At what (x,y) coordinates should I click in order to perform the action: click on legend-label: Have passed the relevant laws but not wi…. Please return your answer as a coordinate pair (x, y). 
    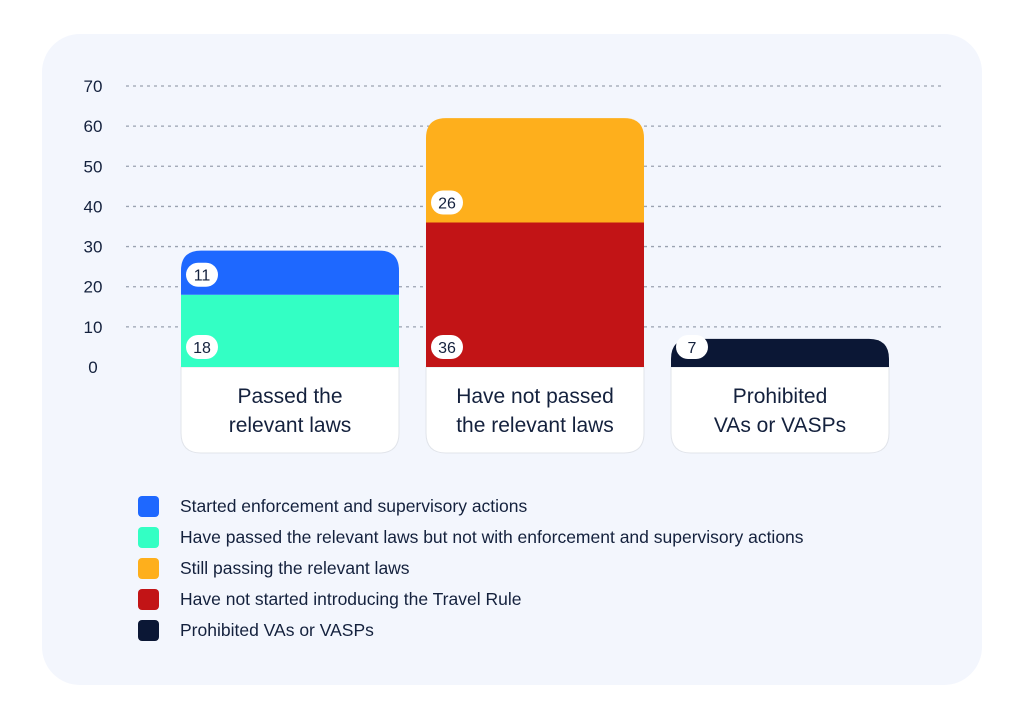
    Looking at the image, I should click on (492, 537).